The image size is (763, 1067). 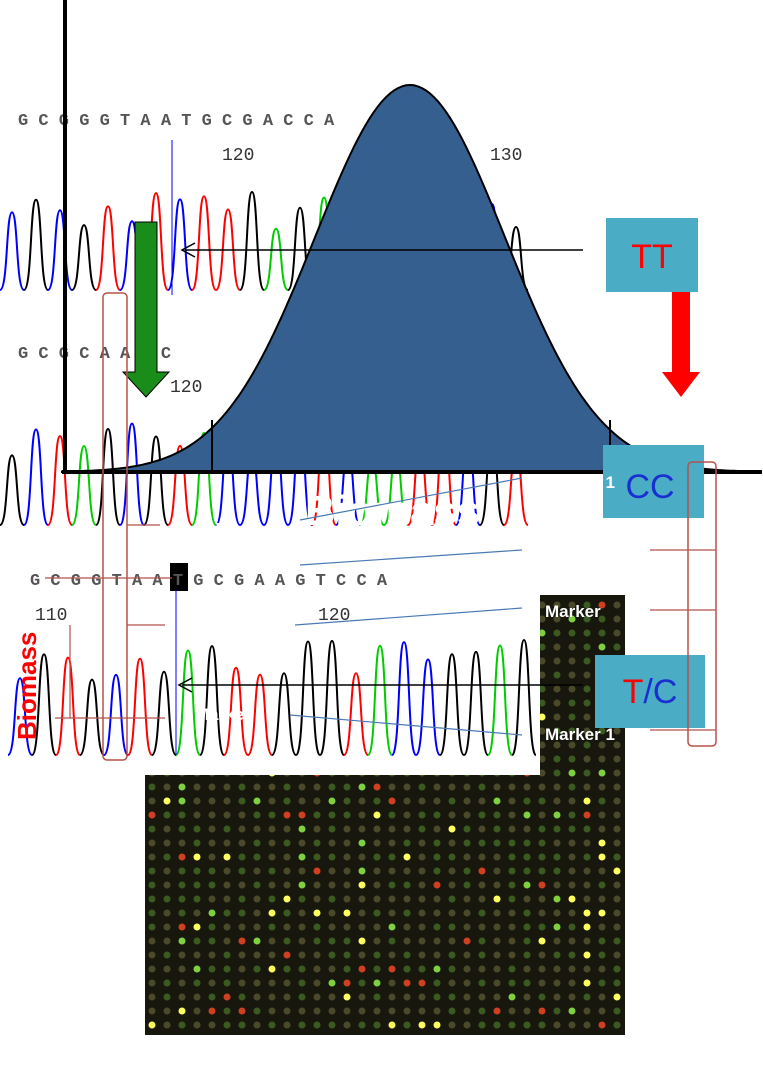 What do you see at coordinates (649, 487) in the screenshot?
I see `genotype: CC` at bounding box center [649, 487].